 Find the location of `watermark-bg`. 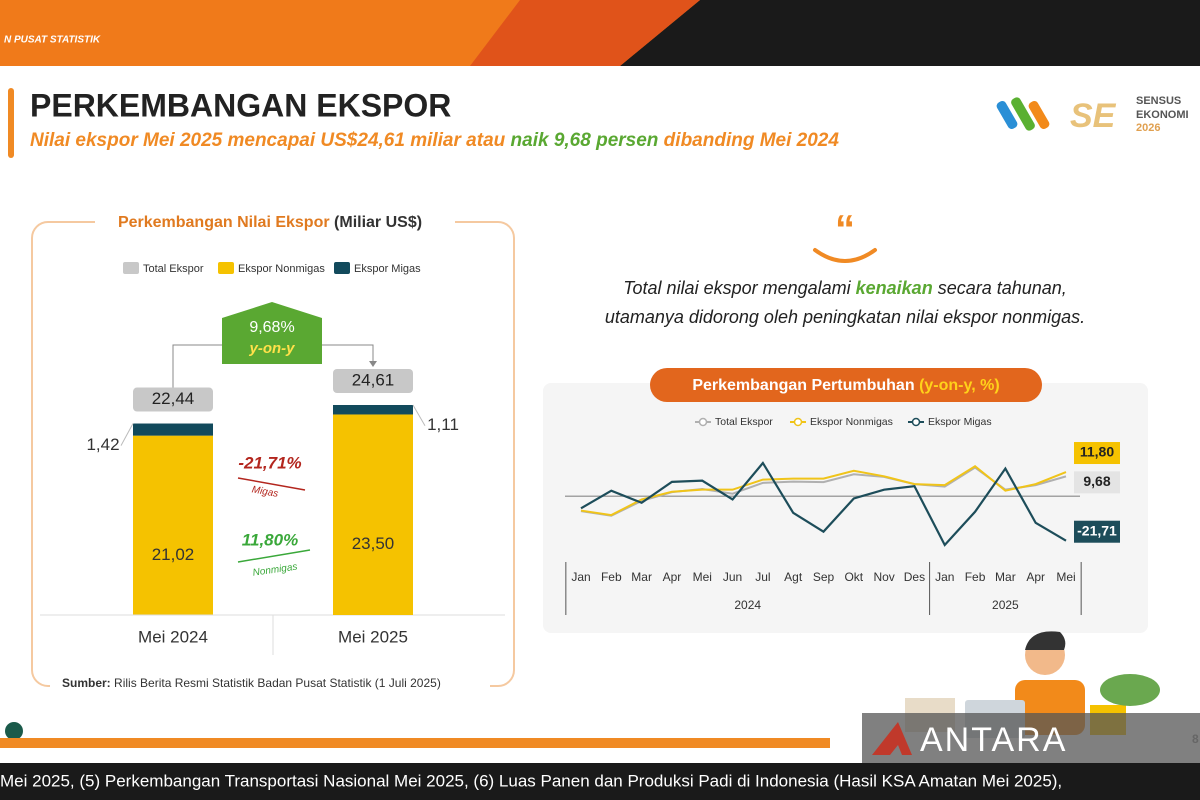

watermark-bg is located at coordinates (1031, 738).